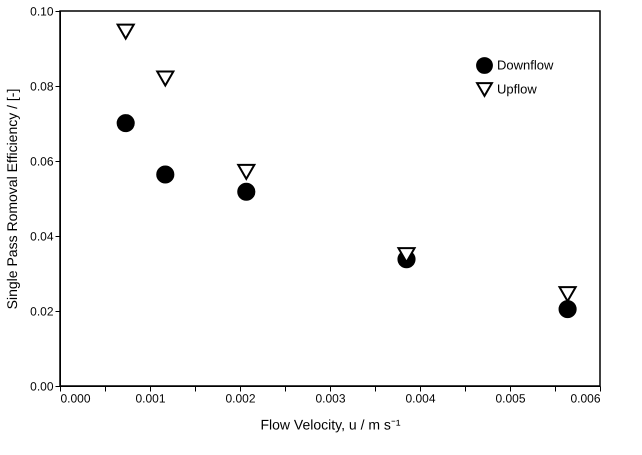  Describe the element at coordinates (330, 424) in the screenshot. I see `x-axis-title: Flow Velocity, u / m s⁻¹` at that location.